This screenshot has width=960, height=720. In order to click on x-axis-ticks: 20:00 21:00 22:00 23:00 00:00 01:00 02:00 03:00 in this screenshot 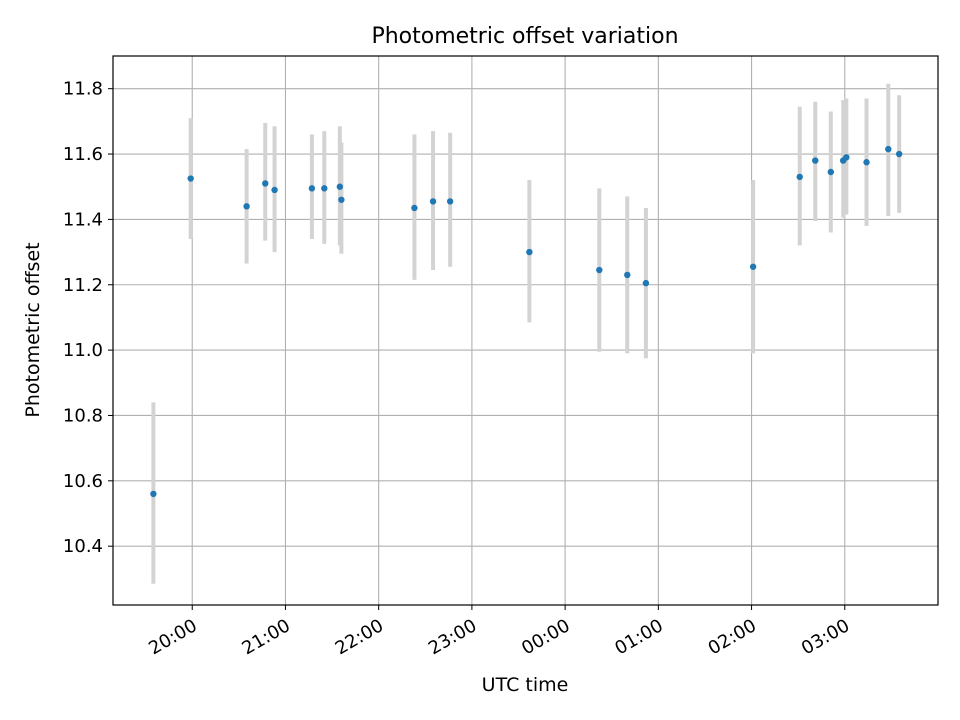, I will do `click(499, 632)`.